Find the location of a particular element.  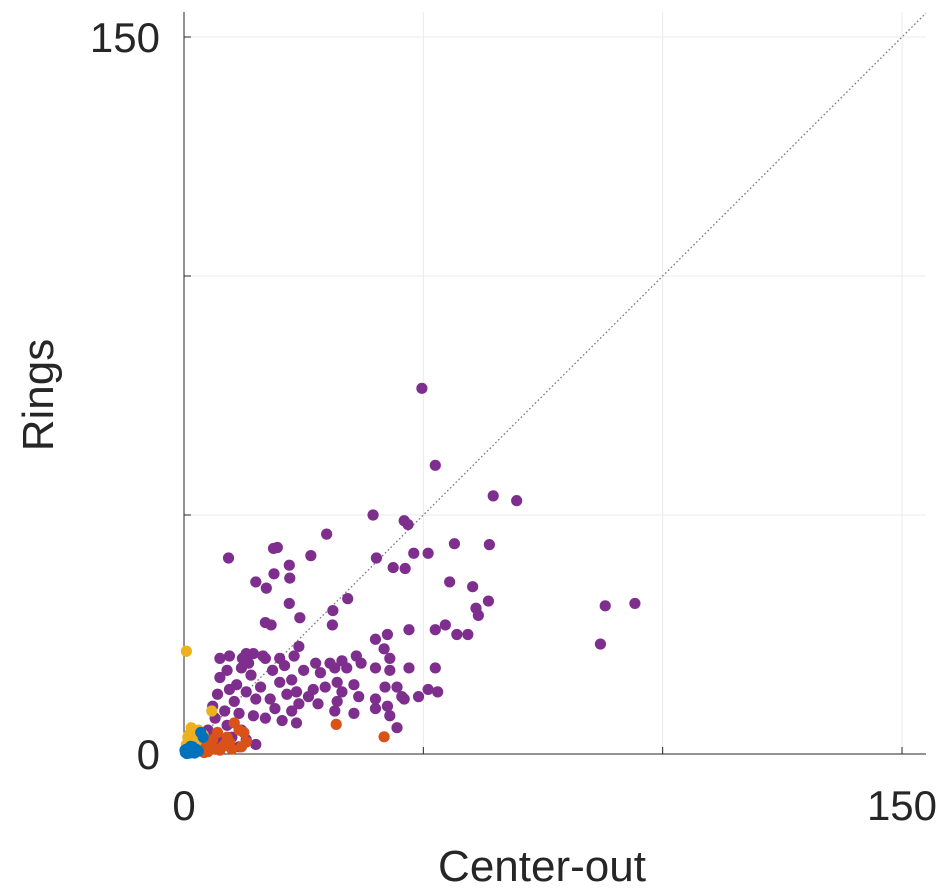

x-tick-label: 150 is located at coordinates (902, 805).